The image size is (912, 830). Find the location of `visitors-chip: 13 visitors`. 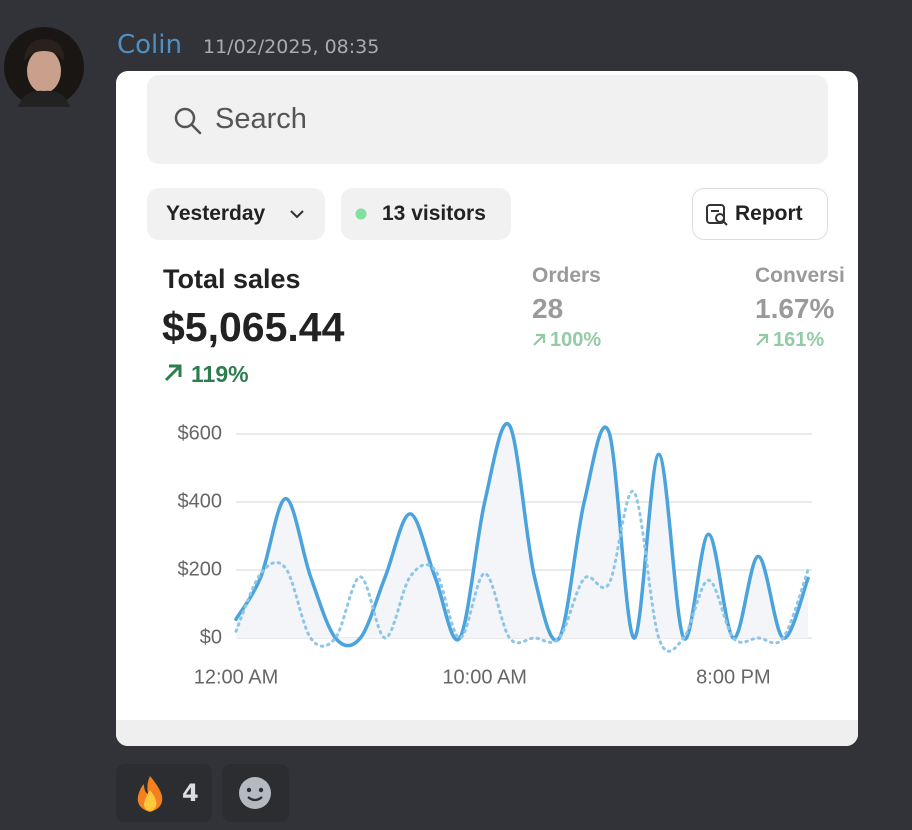

visitors-chip: 13 visitors is located at coordinates (426, 214).